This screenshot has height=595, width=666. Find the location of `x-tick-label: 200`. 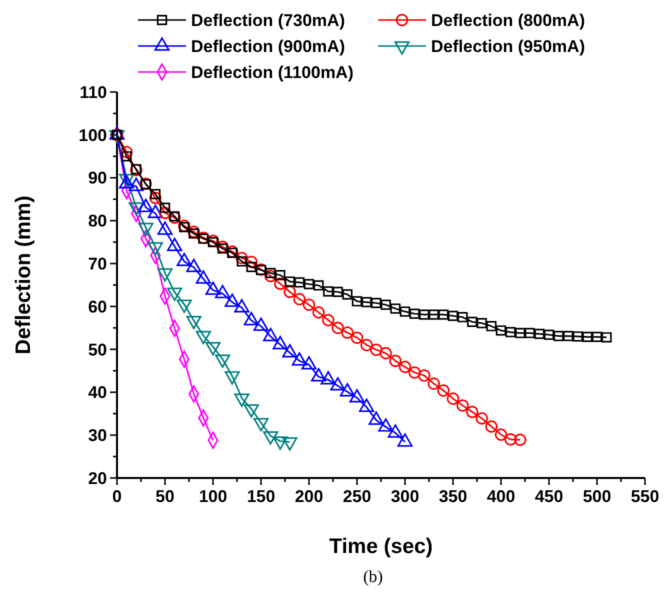

x-tick-label: 200 is located at coordinates (309, 496).